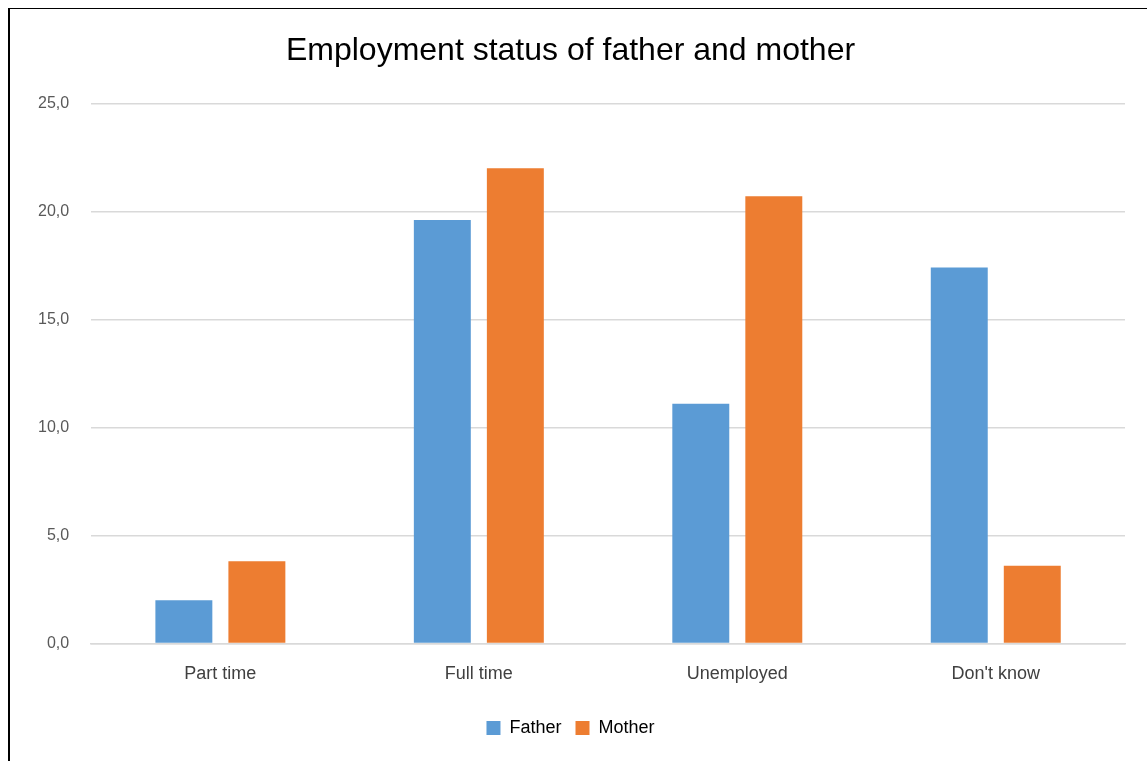 Image resolution: width=1147 pixels, height=761 pixels. Describe the element at coordinates (58, 534) in the screenshot. I see `y-tick-label: 5,0` at that location.